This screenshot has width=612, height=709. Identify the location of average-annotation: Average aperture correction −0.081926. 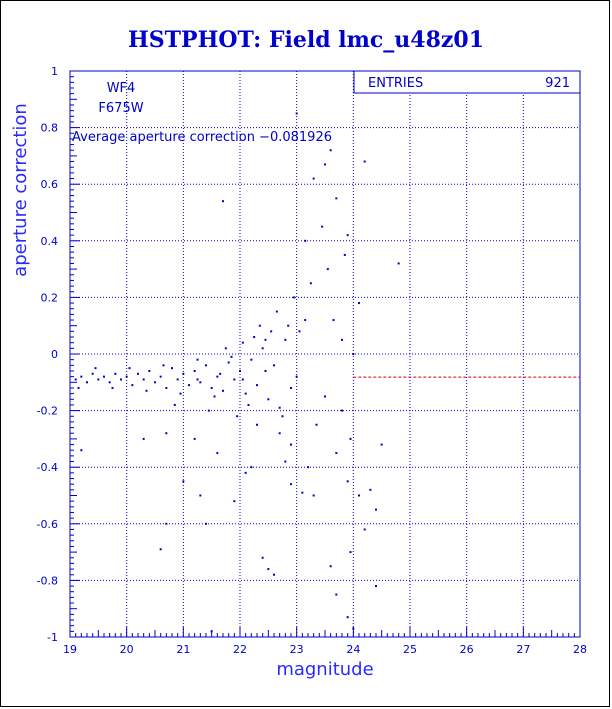
(202, 137).